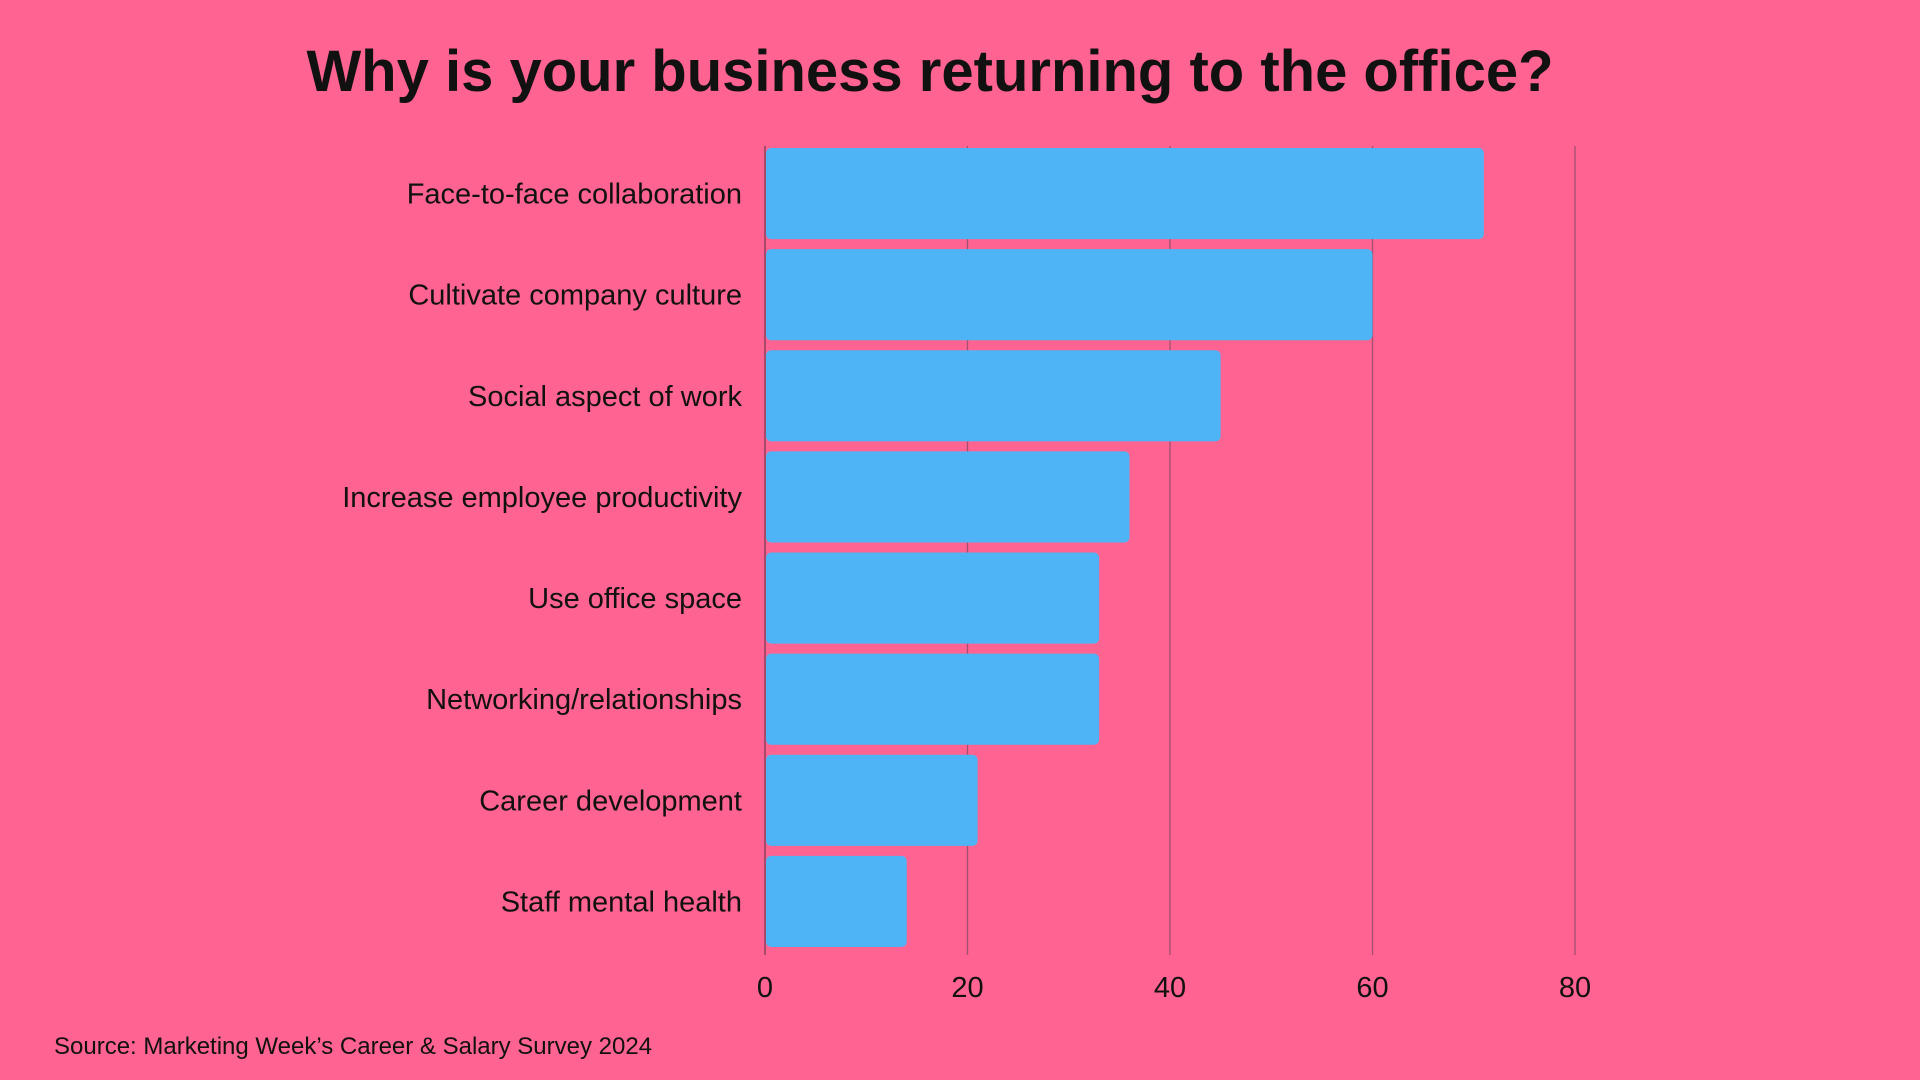 This screenshot has height=1080, width=1920. What do you see at coordinates (1372, 988) in the screenshot?
I see `x-tick-label: 60` at bounding box center [1372, 988].